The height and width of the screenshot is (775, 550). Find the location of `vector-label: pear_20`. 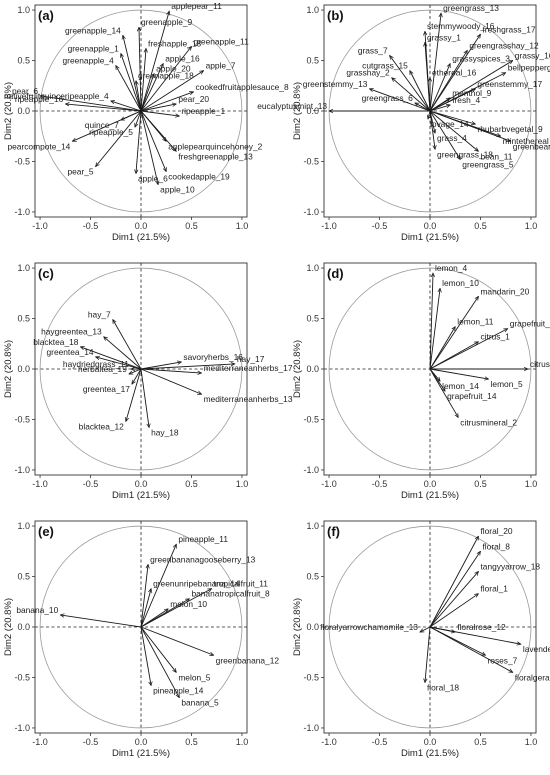

vector-label: pear_20 is located at coordinates (193, 99).